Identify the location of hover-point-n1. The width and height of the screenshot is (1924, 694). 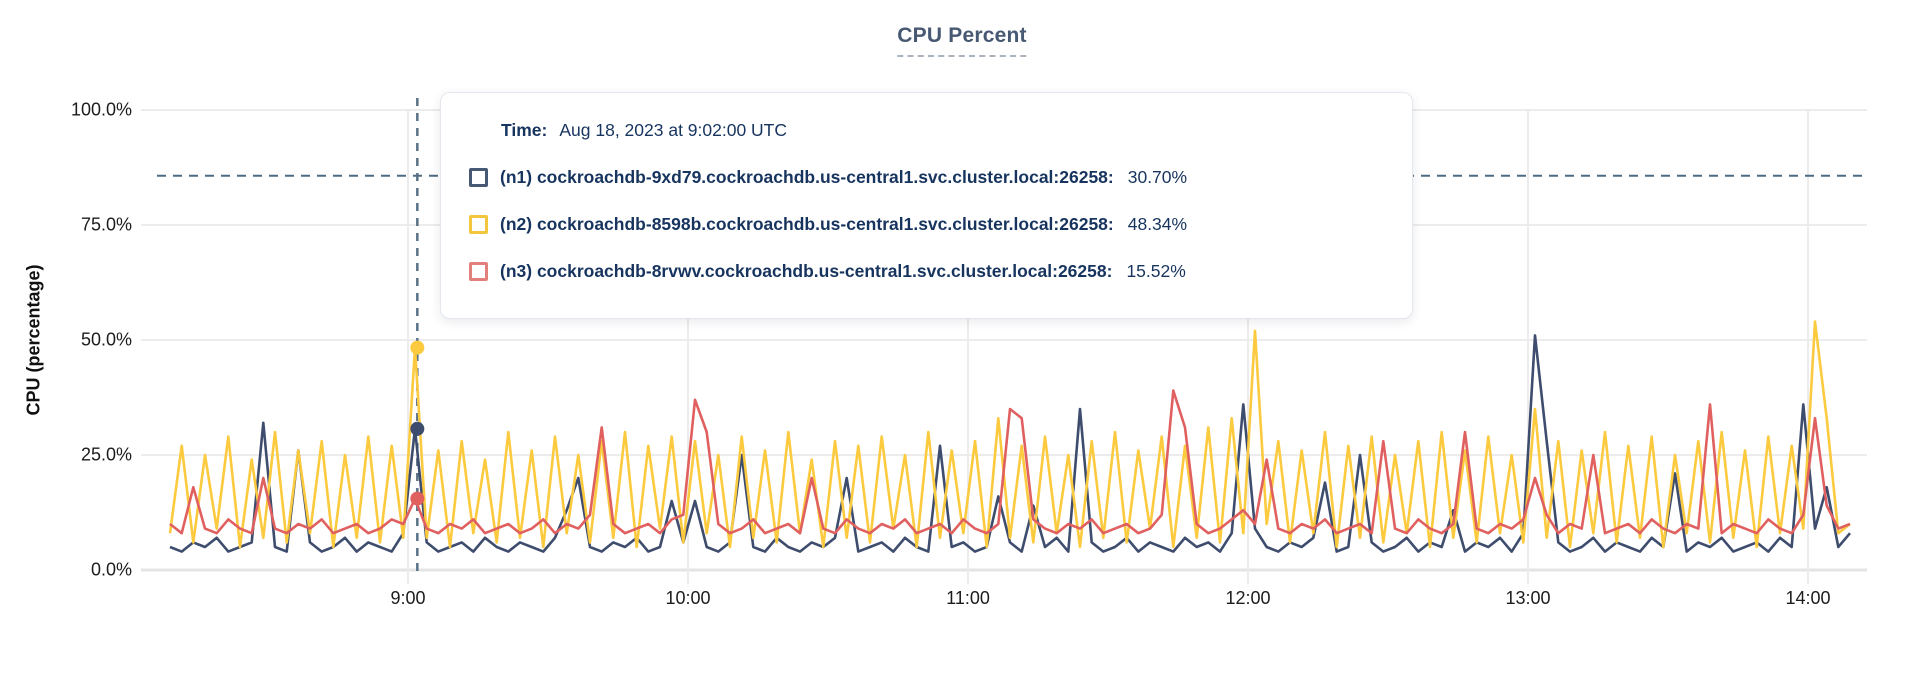
(417, 428).